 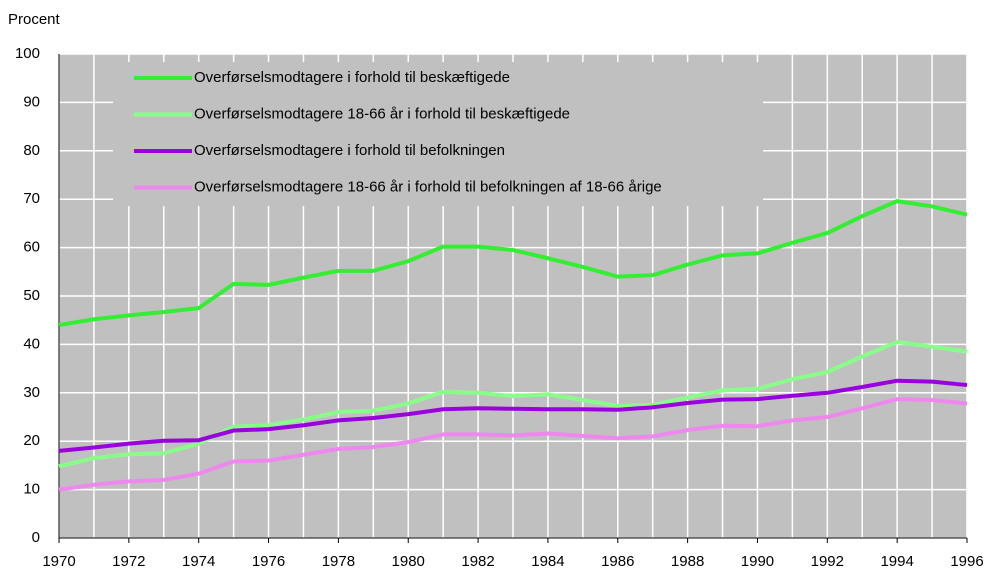 I want to click on x-tick-label: 1974, so click(x=198, y=561).